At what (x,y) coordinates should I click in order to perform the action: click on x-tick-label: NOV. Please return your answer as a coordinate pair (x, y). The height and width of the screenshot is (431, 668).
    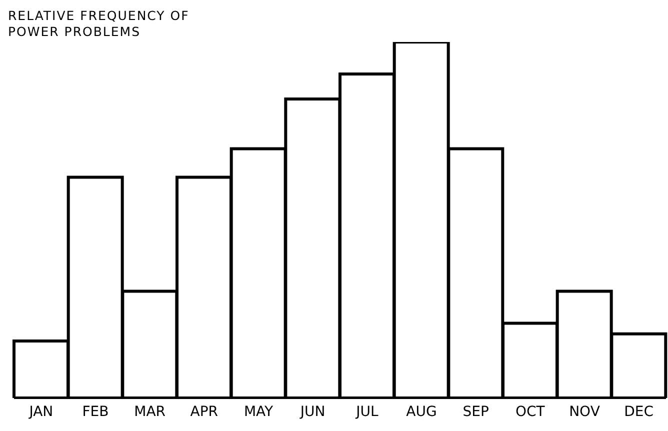
    Looking at the image, I should click on (584, 412).